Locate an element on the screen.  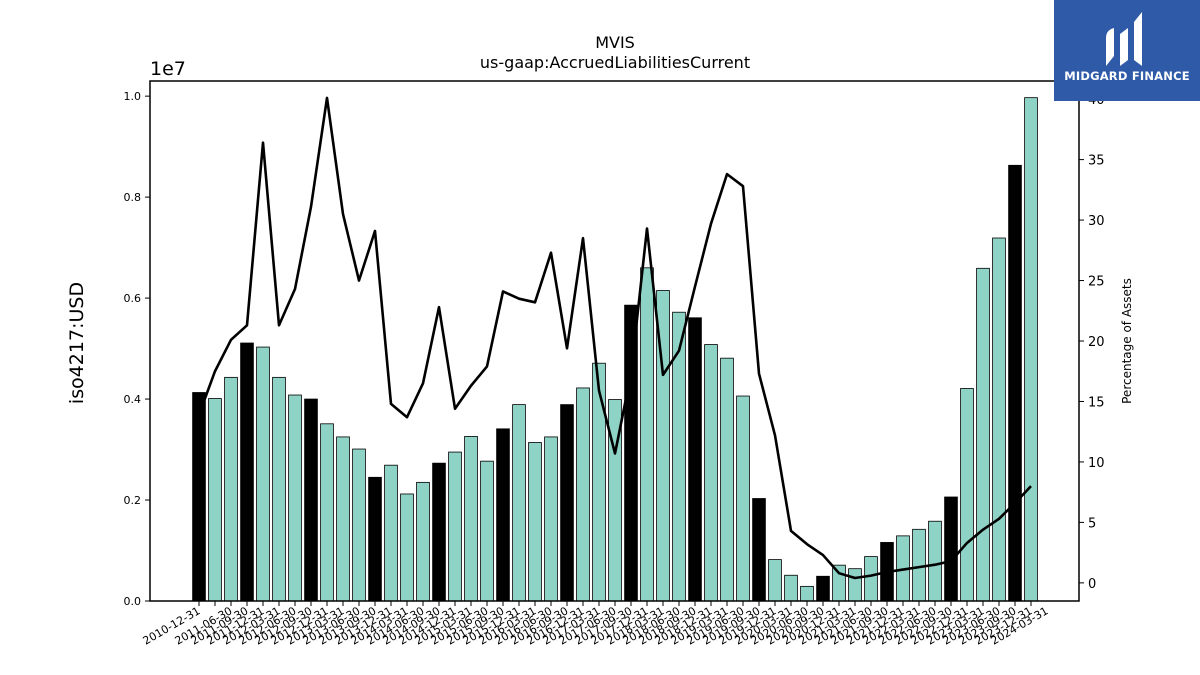
y2-tick-label: 30 is located at coordinates (1096, 221).